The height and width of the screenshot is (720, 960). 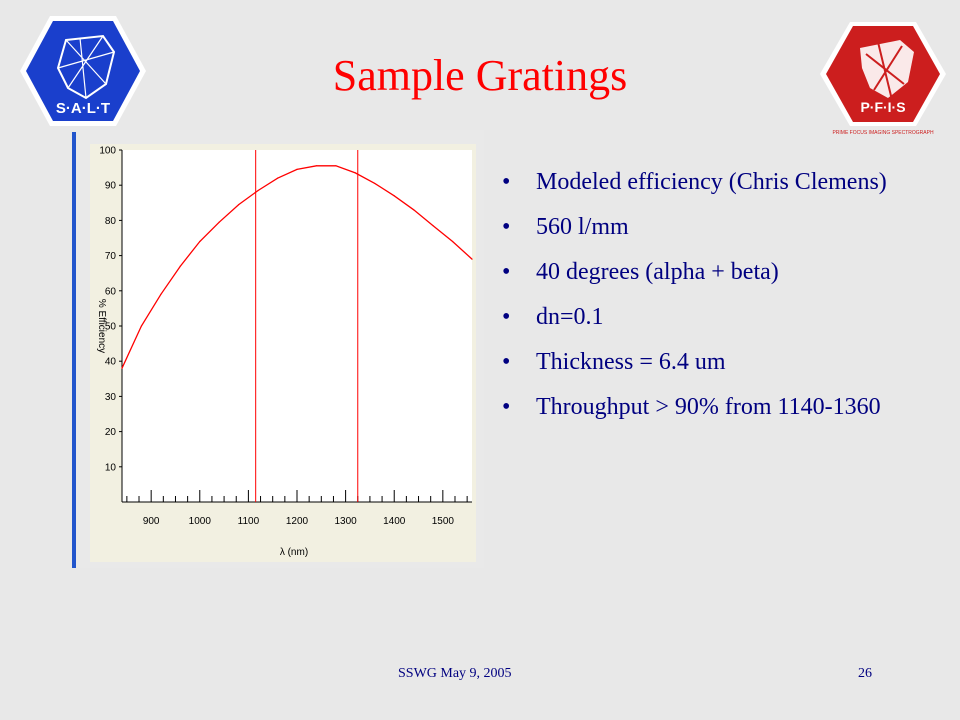 I want to click on x-tick-label: 1300, so click(x=345, y=521).